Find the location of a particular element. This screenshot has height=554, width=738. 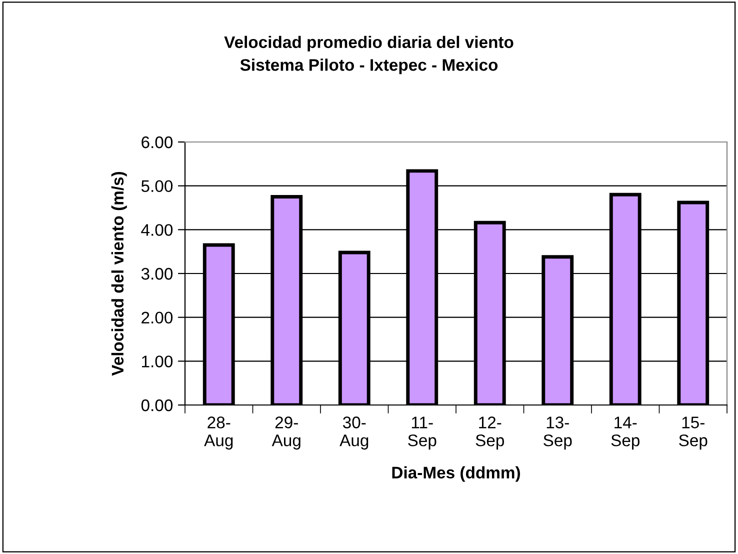

x-tick-label: 12- Sep is located at coordinates (490, 433).